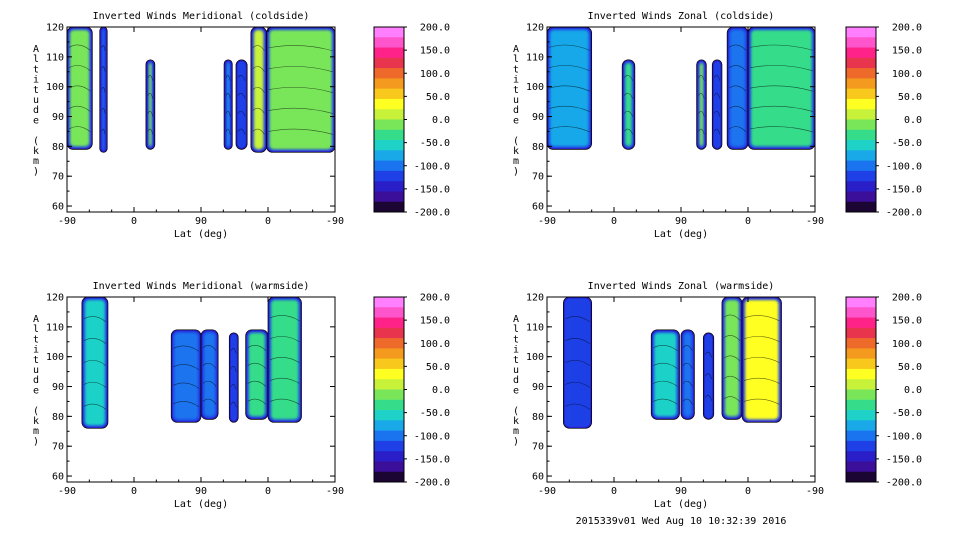  I want to click on colorbar-tick-label: 100.0, so click(435, 74).